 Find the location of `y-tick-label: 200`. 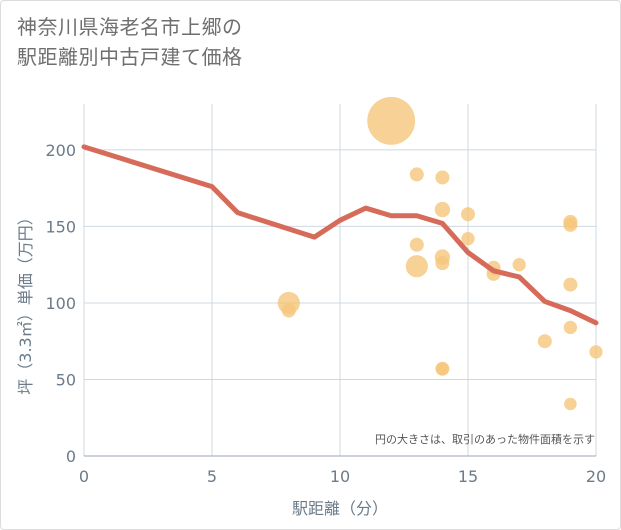

y-tick-label: 200 is located at coordinates (60, 150).